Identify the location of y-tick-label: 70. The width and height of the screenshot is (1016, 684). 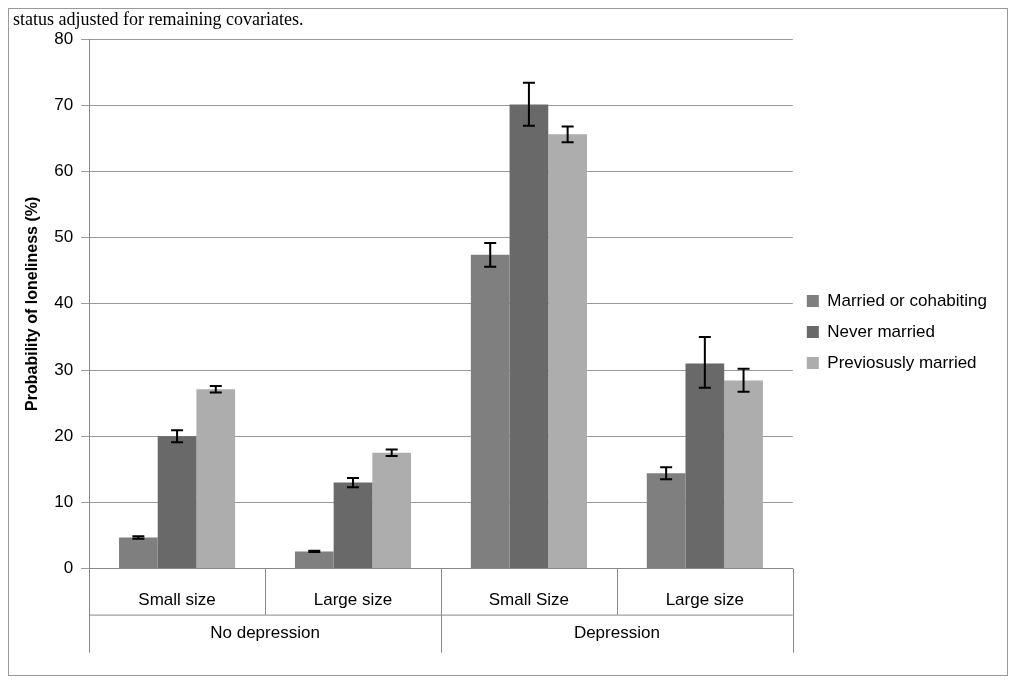
(64, 104).